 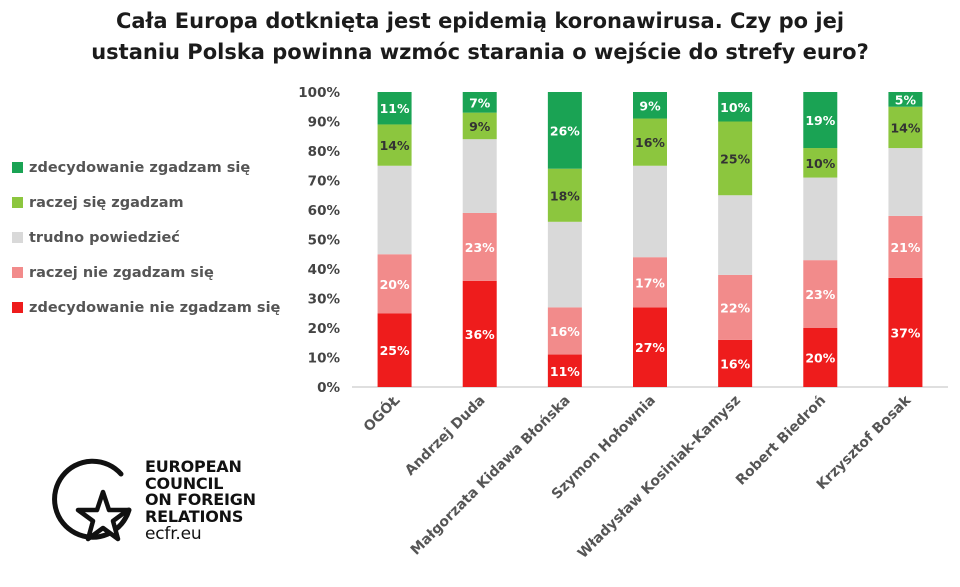 What do you see at coordinates (324, 329) in the screenshot?
I see `y-tick-label: 20%` at bounding box center [324, 329].